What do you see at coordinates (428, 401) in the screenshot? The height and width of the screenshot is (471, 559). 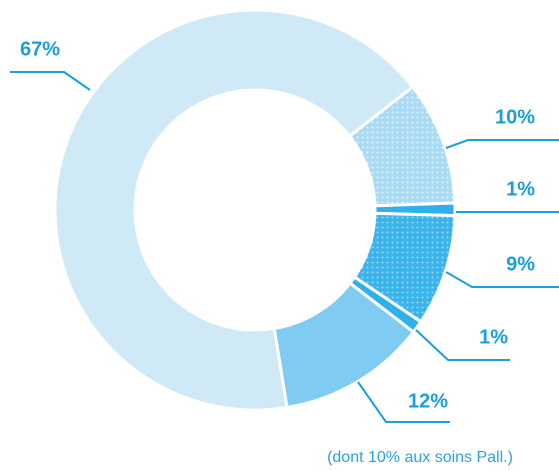 I see `data-label: 12%` at bounding box center [428, 401].